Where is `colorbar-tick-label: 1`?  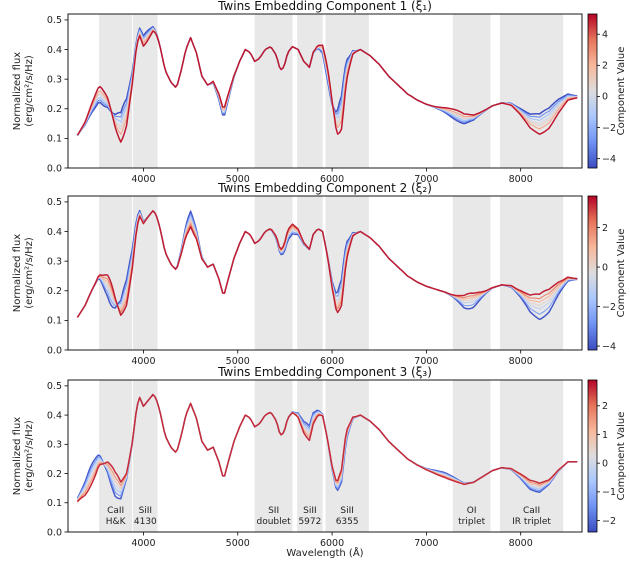
colorbar-tick-label: 1 is located at coordinates (605, 435).